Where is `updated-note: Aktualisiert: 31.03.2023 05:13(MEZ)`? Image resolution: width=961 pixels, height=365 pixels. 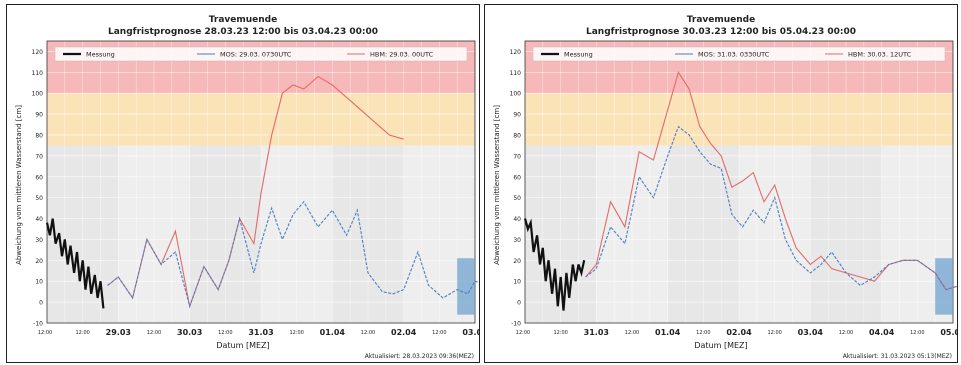 updated-note: Aktualisiert: 31.03.2023 05:13(MEZ) is located at coordinates (897, 356).